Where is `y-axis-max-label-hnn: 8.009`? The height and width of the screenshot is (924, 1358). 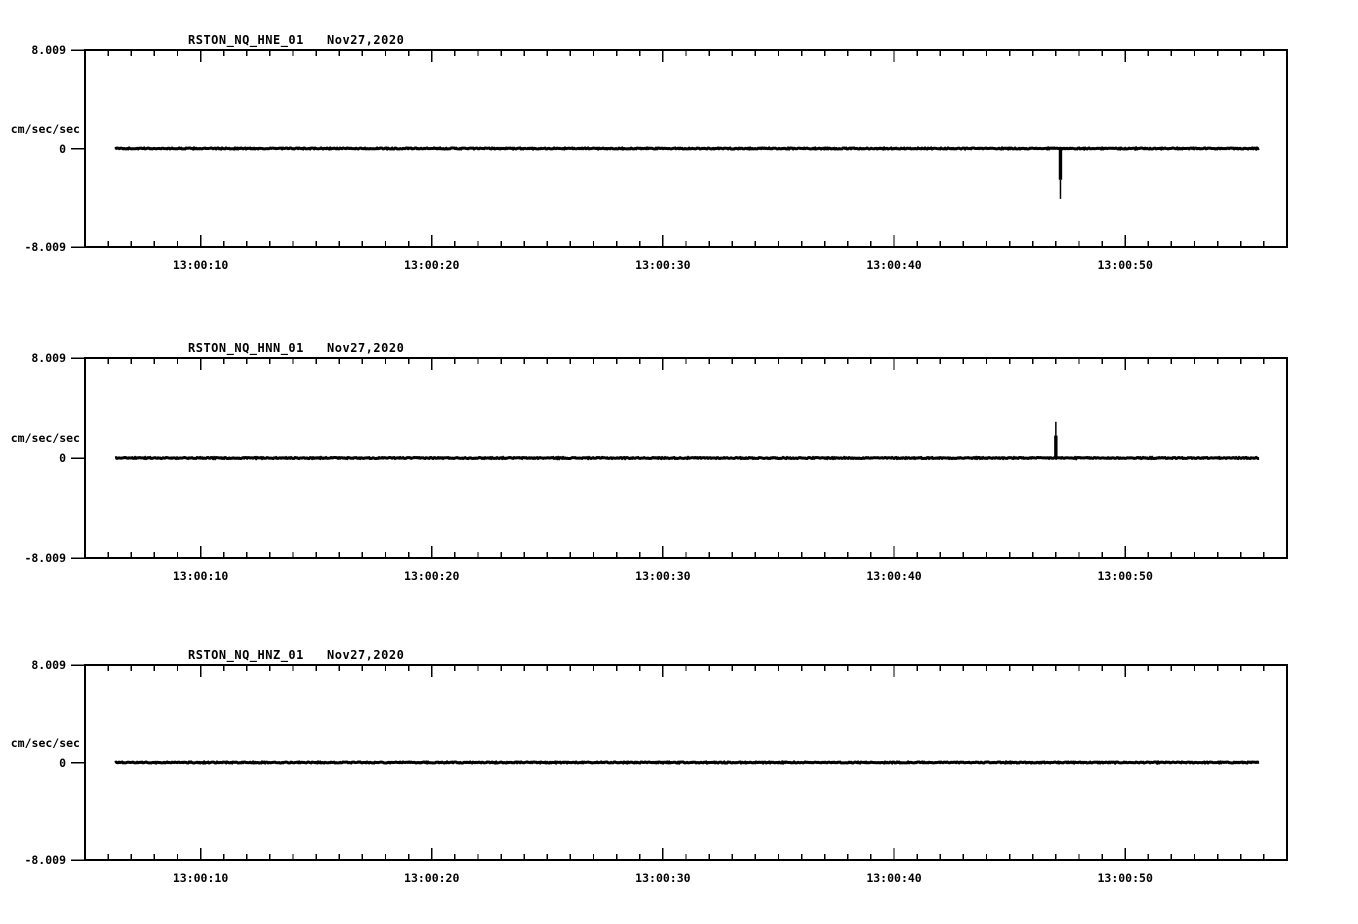 y-axis-max-label-hnn: 8.009 is located at coordinates (48, 358).